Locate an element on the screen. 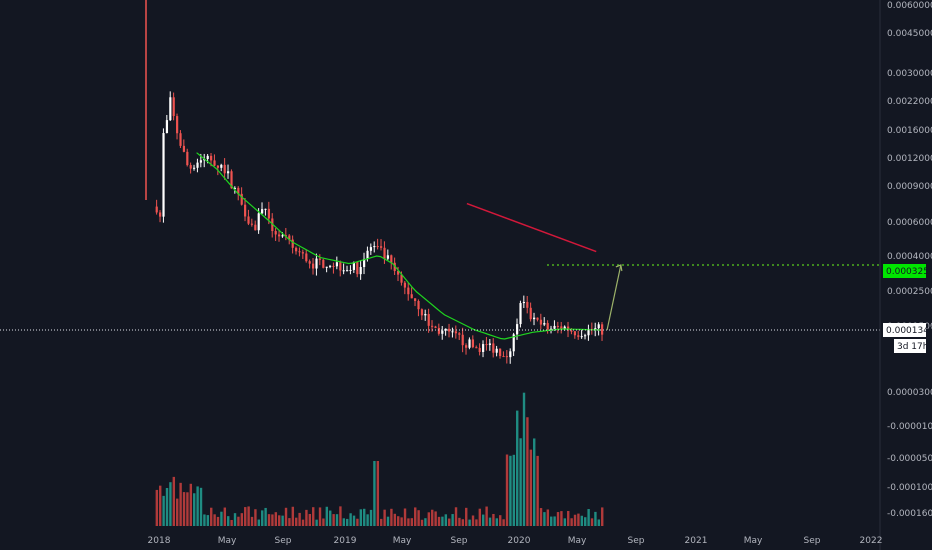 Image resolution: width=932 pixels, height=550 pixels. price-tick-label: 0.0009000 is located at coordinates (909, 187).